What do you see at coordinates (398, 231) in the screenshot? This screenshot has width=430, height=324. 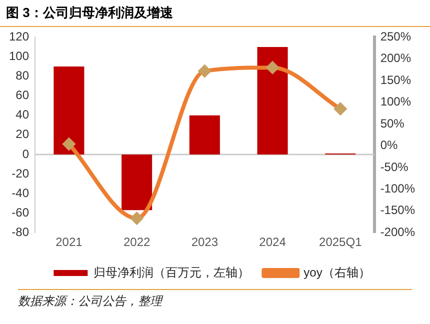 I see `y2-tick-label: -200%` at bounding box center [398, 231].